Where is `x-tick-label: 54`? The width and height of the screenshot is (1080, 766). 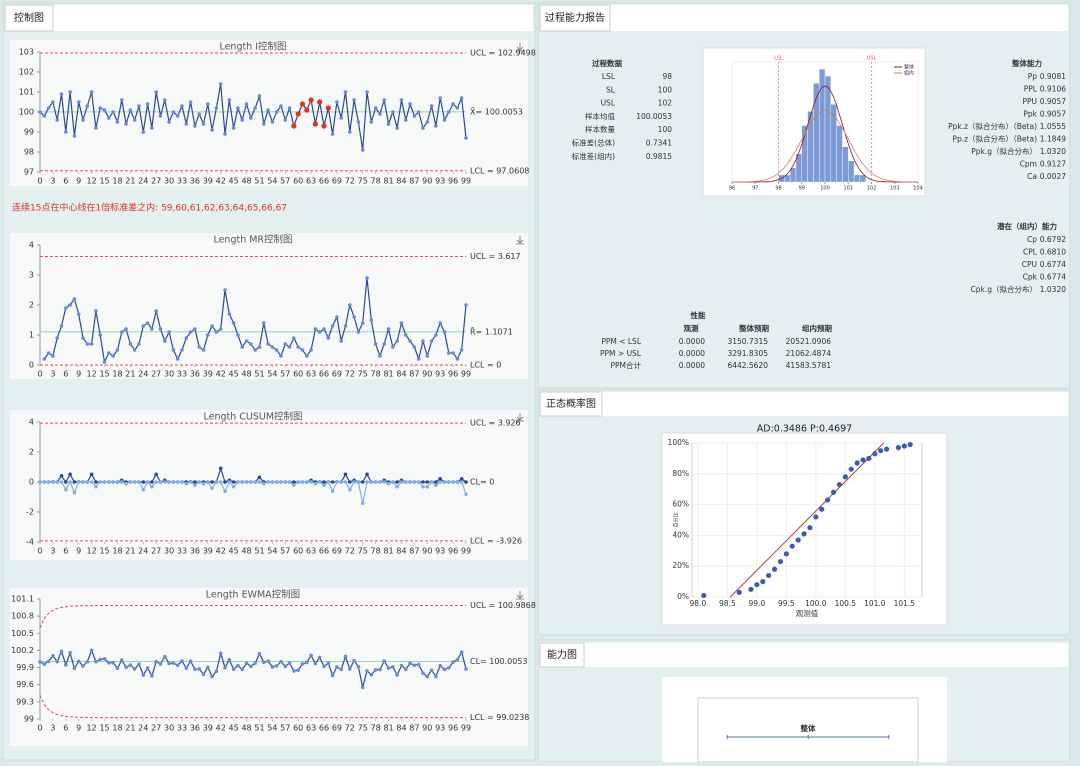
x-tick-label: 54 is located at coordinates (272, 728).